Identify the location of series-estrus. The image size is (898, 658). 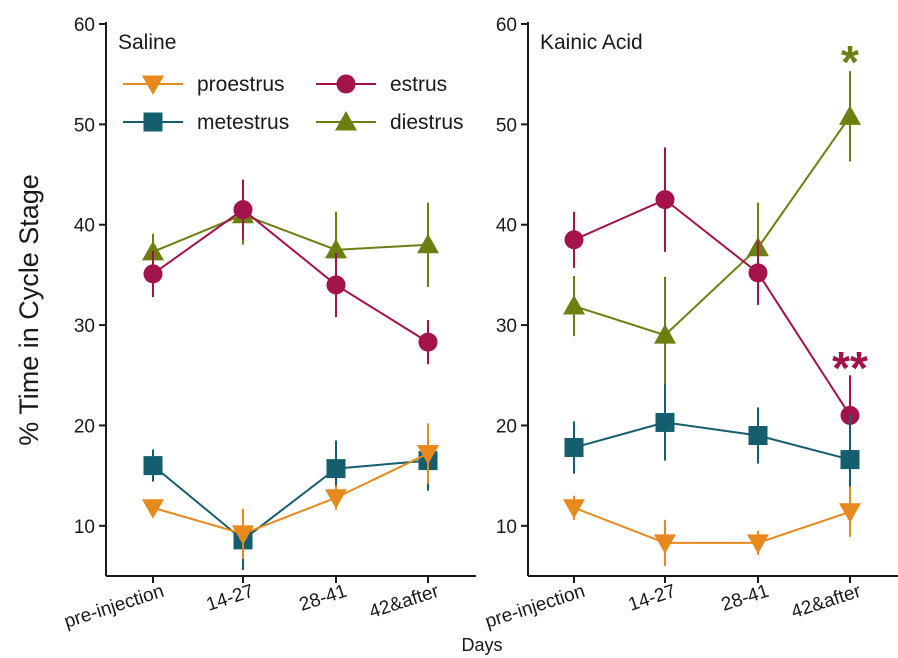
(290, 272).